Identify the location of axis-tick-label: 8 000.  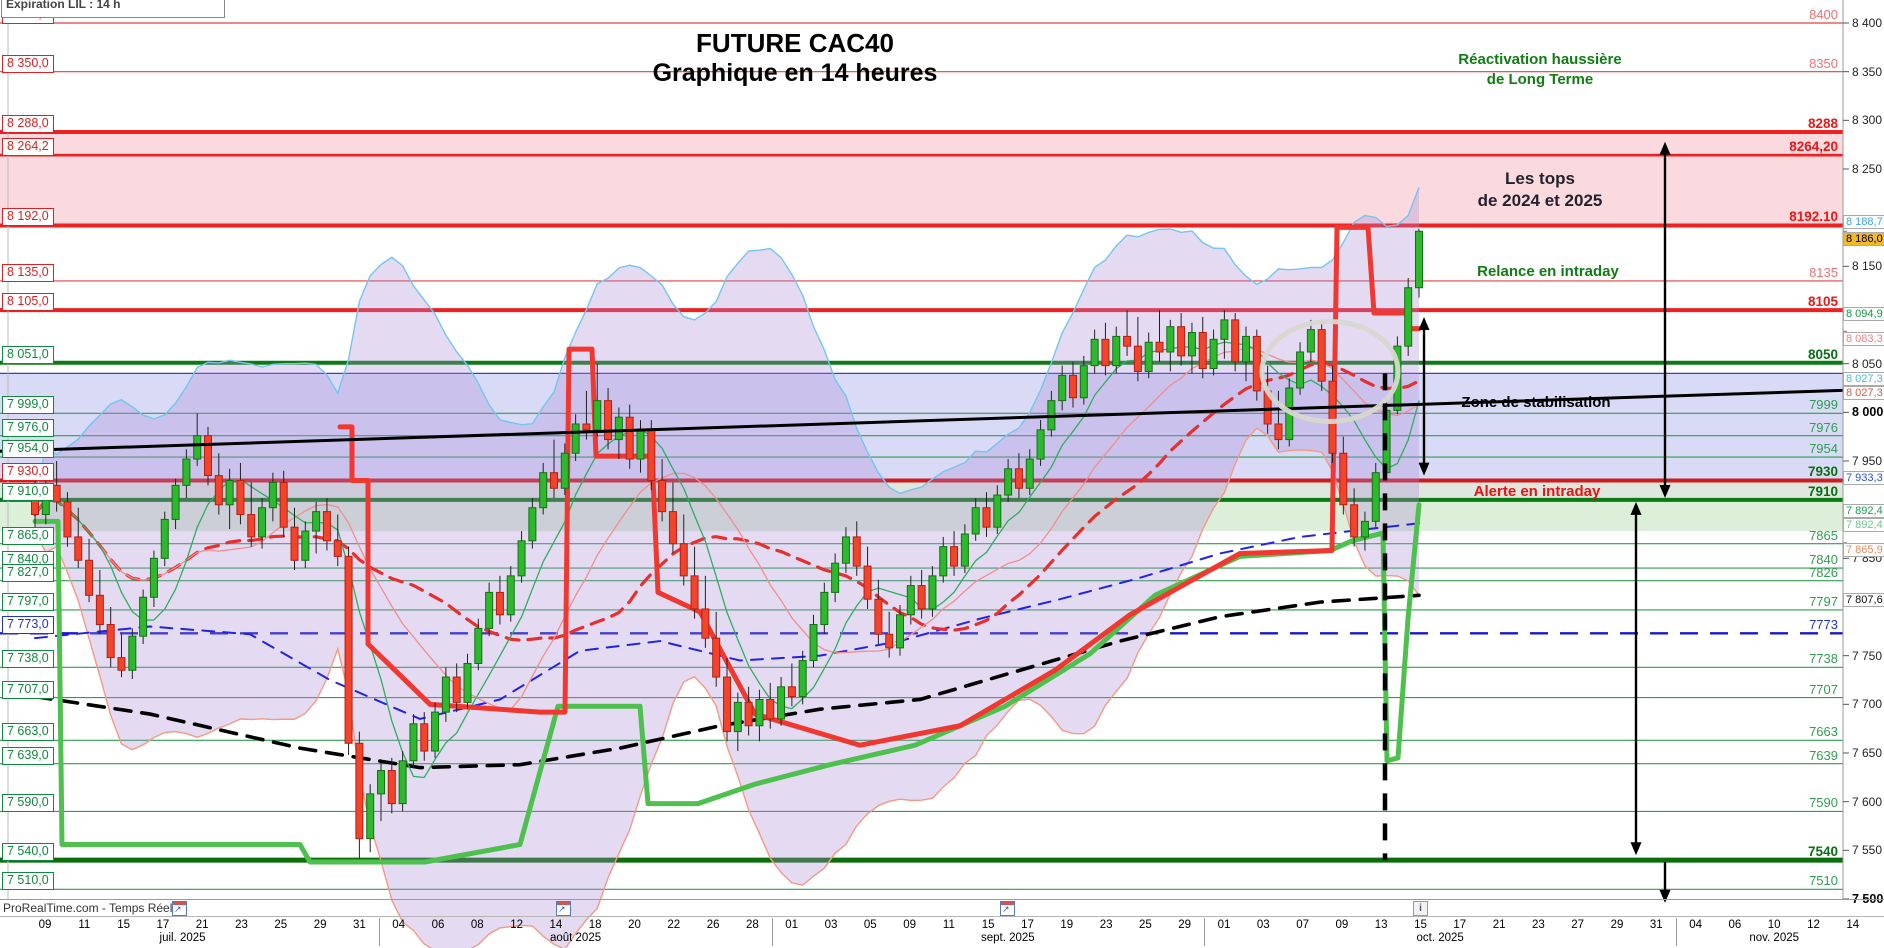
(1868, 412).